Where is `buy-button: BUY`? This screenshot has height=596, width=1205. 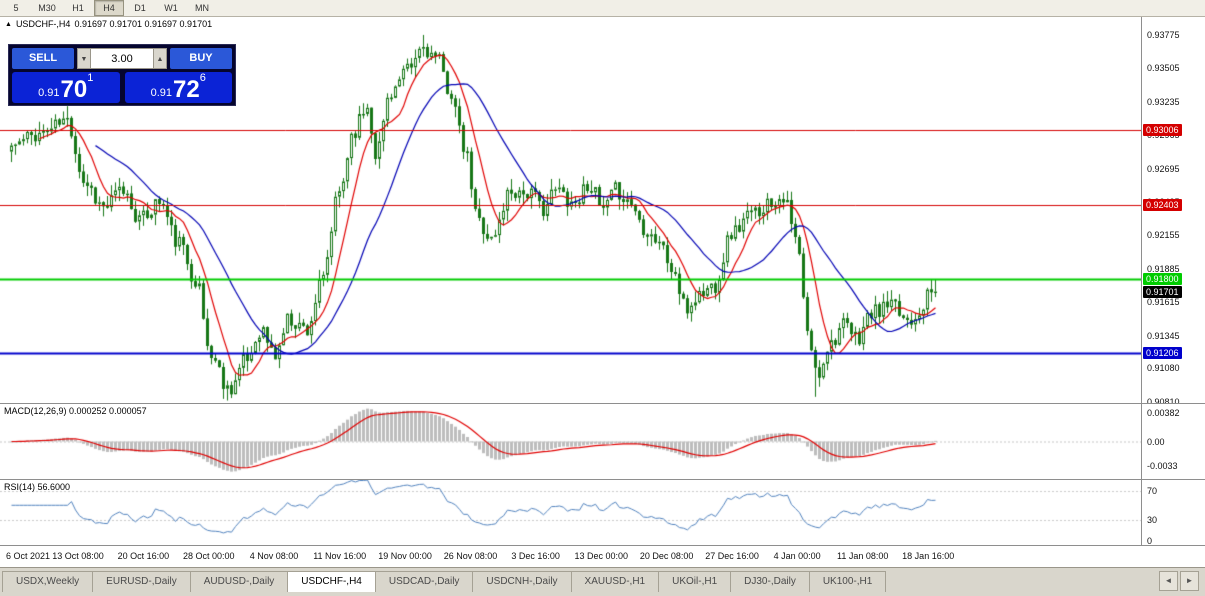
buy-button: BUY is located at coordinates (201, 58).